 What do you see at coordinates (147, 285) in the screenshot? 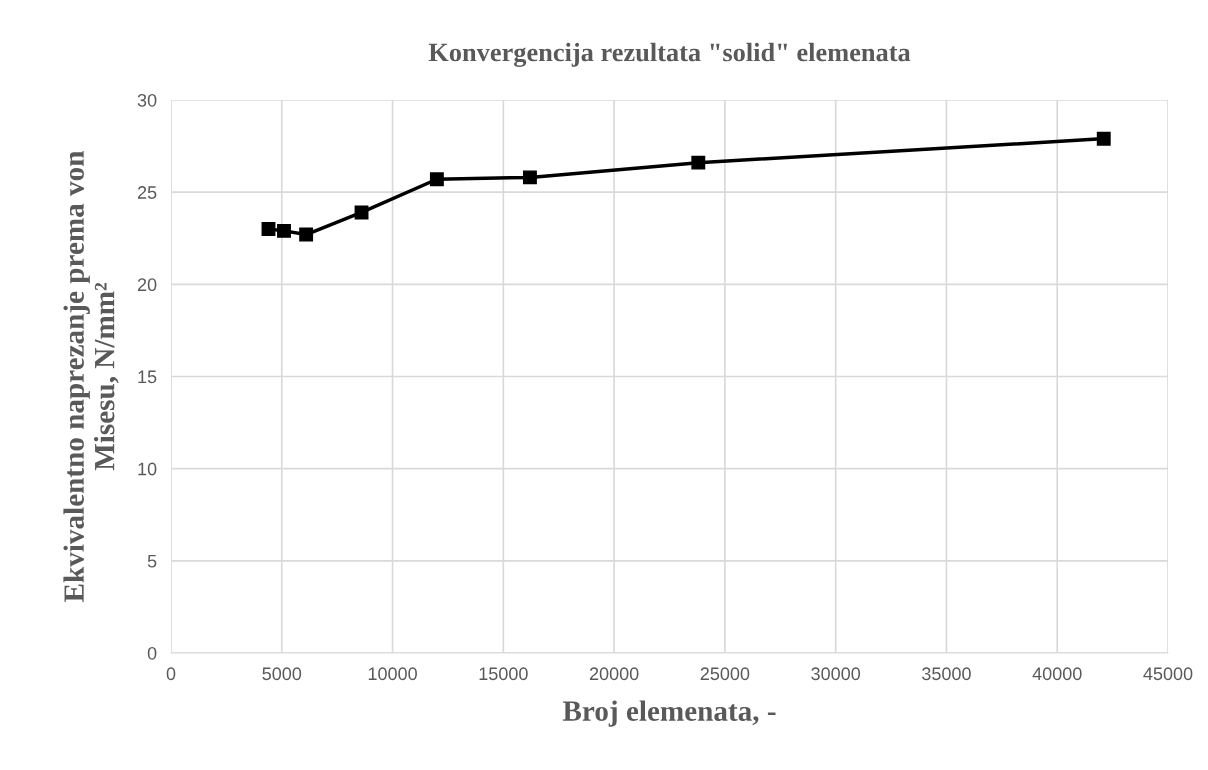
I see `y-tick-label: 20` at bounding box center [147, 285].